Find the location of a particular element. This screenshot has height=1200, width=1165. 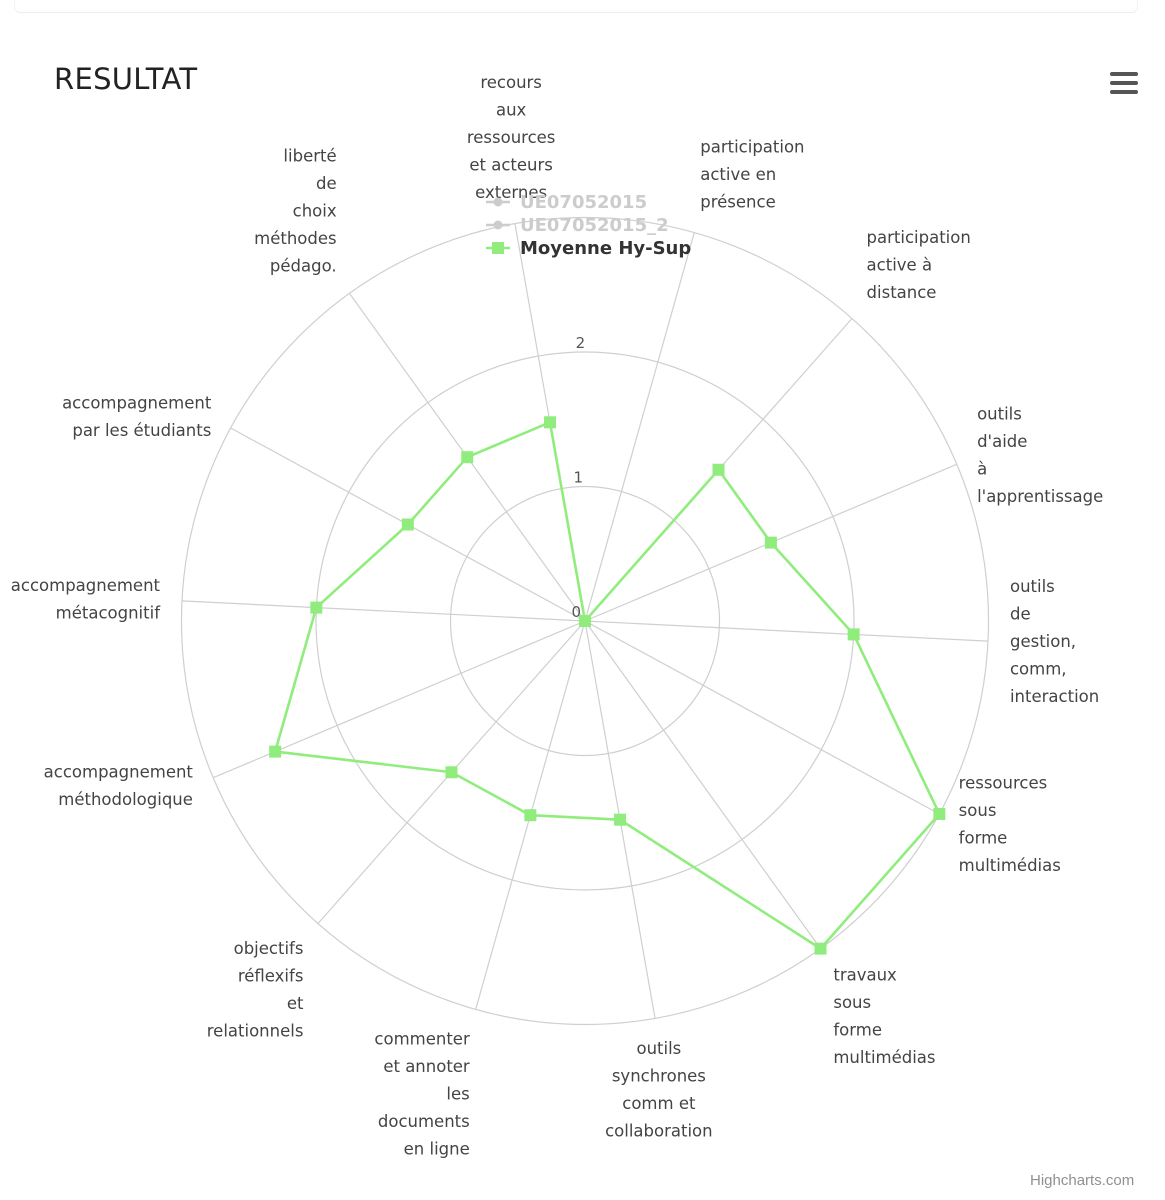

category-label: par les étudiants is located at coordinates (141, 430).